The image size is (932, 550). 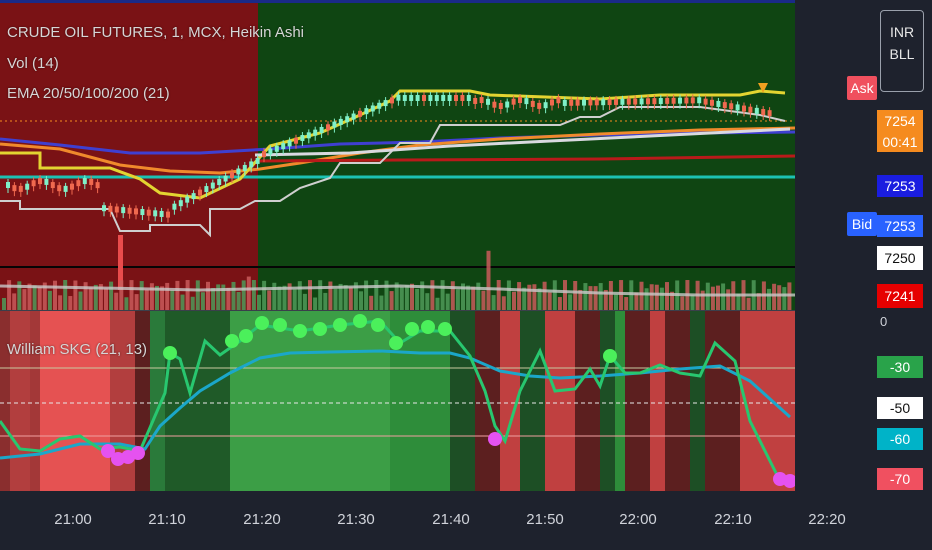 What do you see at coordinates (156, 32) in the screenshot?
I see `symbol-title: CRUDE OIL FUTURES, 1, MCX, Heikin Ashi` at bounding box center [156, 32].